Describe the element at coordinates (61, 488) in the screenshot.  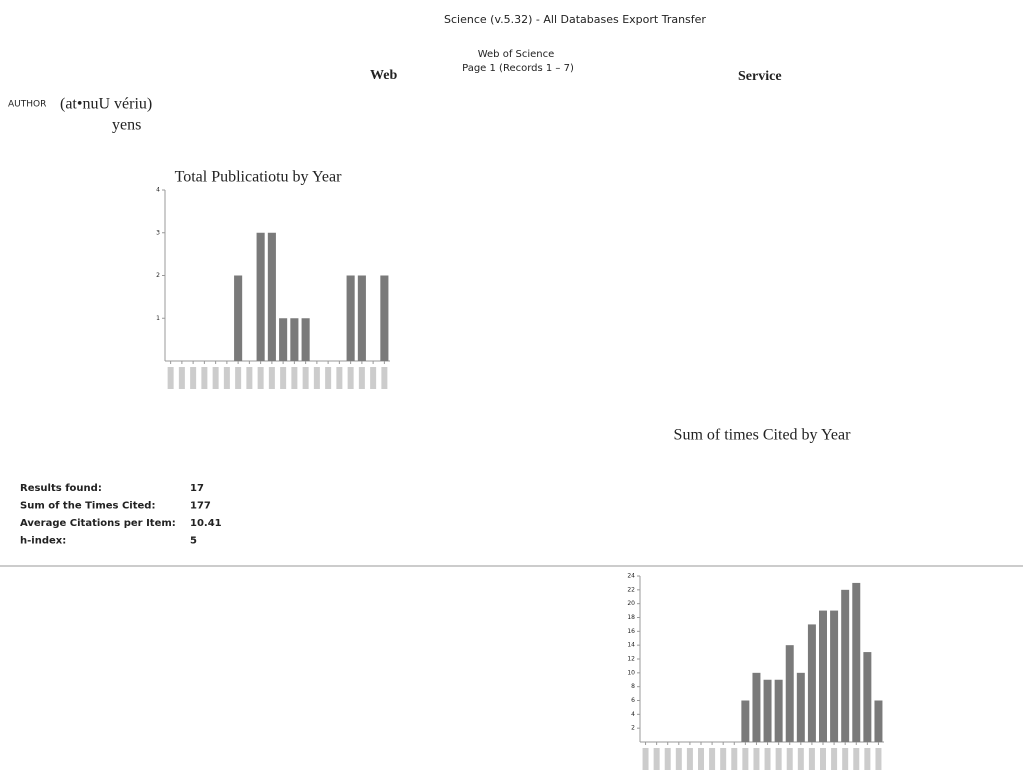
I see `summary-label: Results found:` at that location.